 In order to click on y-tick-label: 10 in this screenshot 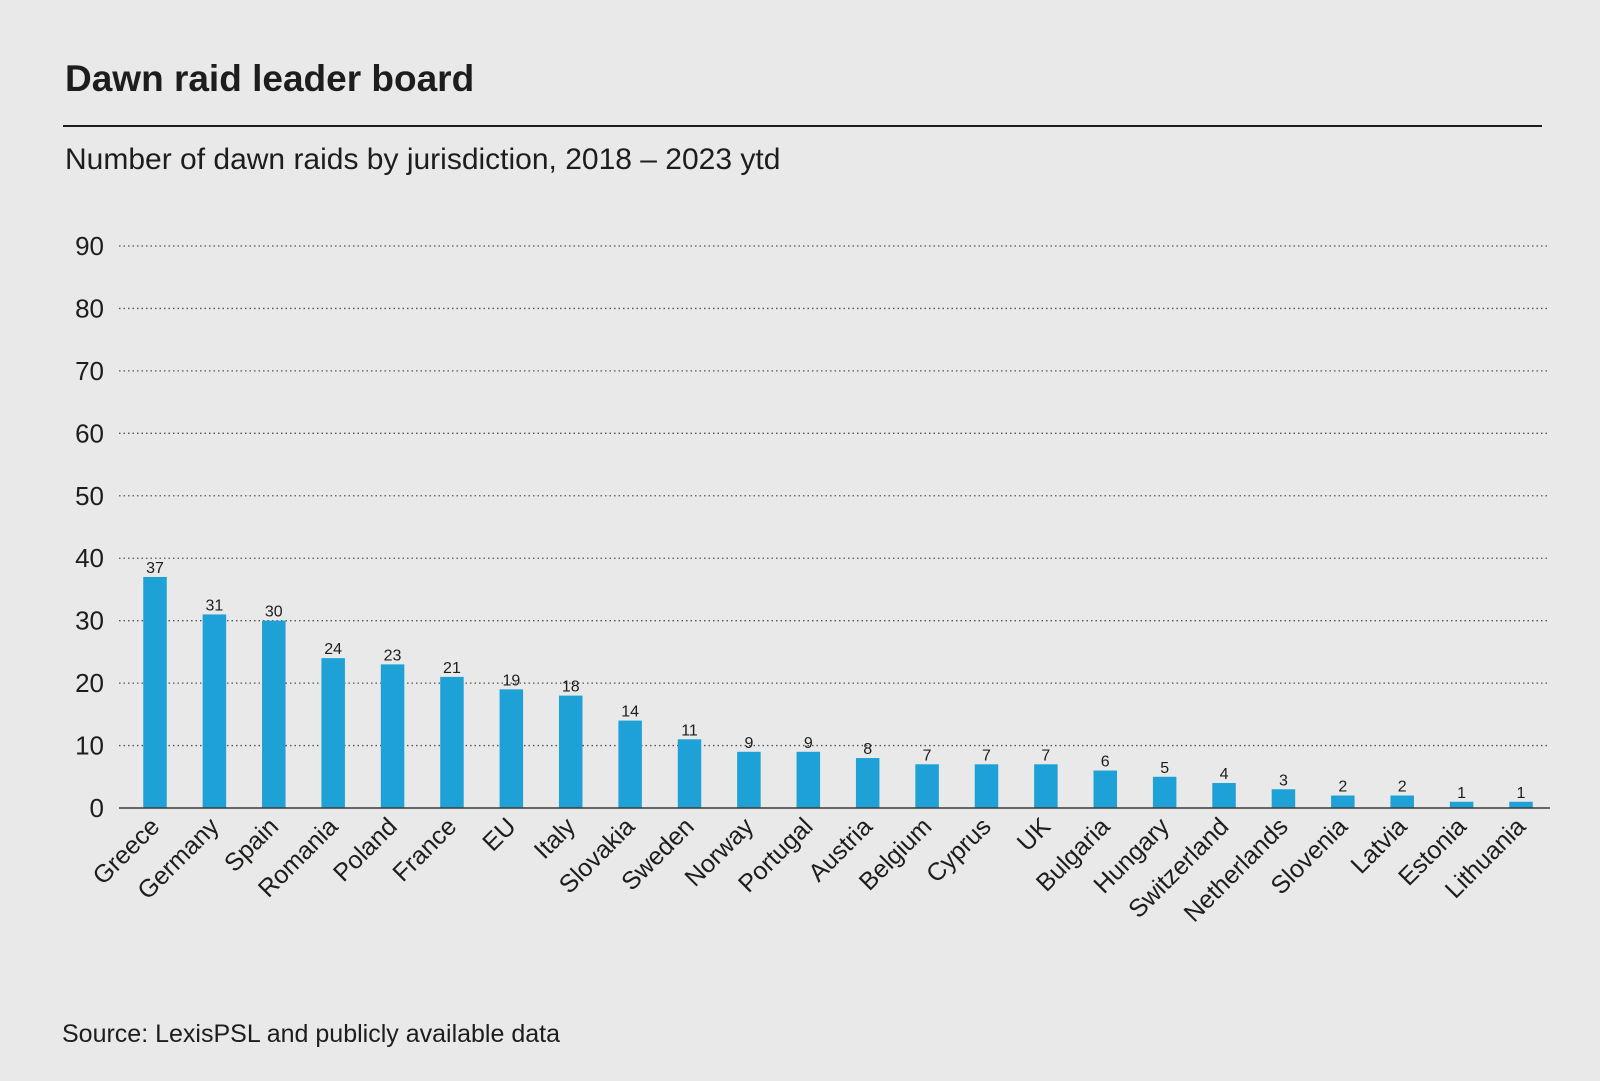, I will do `click(89, 746)`.